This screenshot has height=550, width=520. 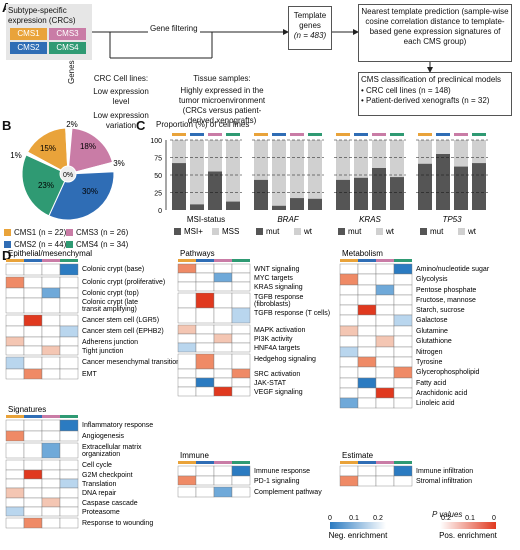 What do you see at coordinates (97, 244) in the screenshot?
I see `pie-legend-cms4: CMS4 (n = 34)` at bounding box center [97, 244].